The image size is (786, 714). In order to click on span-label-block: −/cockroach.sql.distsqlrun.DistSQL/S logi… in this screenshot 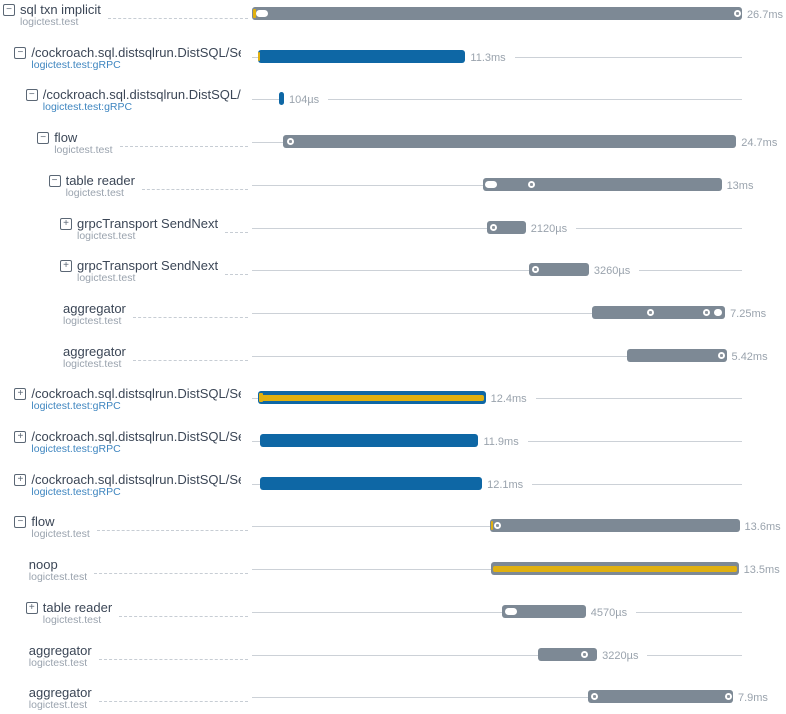, I will do `click(137, 100)`.